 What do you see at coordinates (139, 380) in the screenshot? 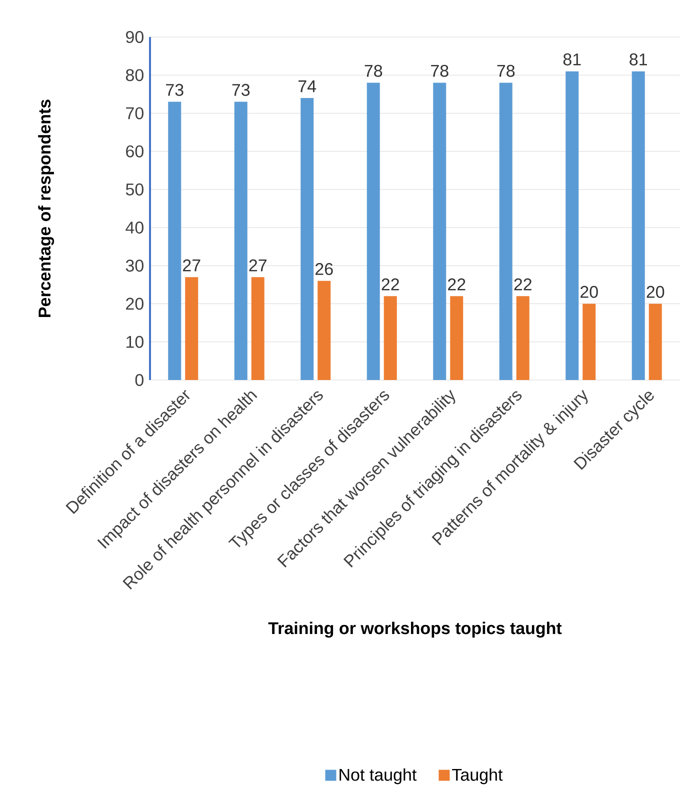
I see `y-tick-label: 0` at bounding box center [139, 380].